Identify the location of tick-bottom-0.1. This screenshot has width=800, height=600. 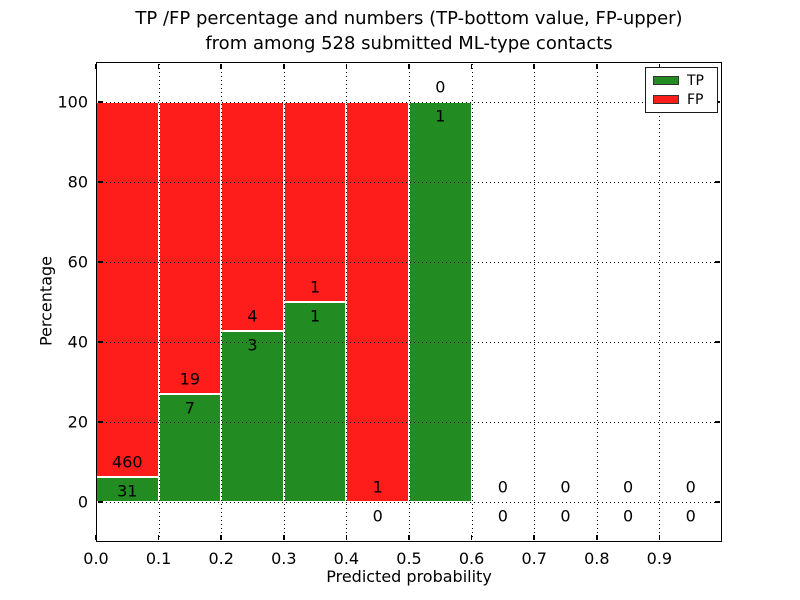
(158, 538).